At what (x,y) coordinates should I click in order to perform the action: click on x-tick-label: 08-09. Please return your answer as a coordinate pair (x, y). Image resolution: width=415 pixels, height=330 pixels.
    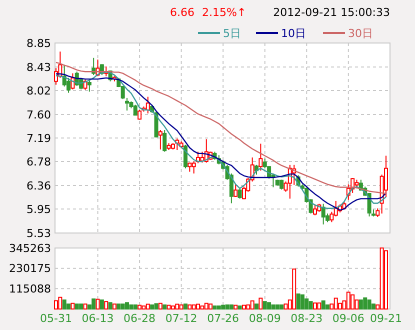
    Looking at the image, I should click on (264, 318).